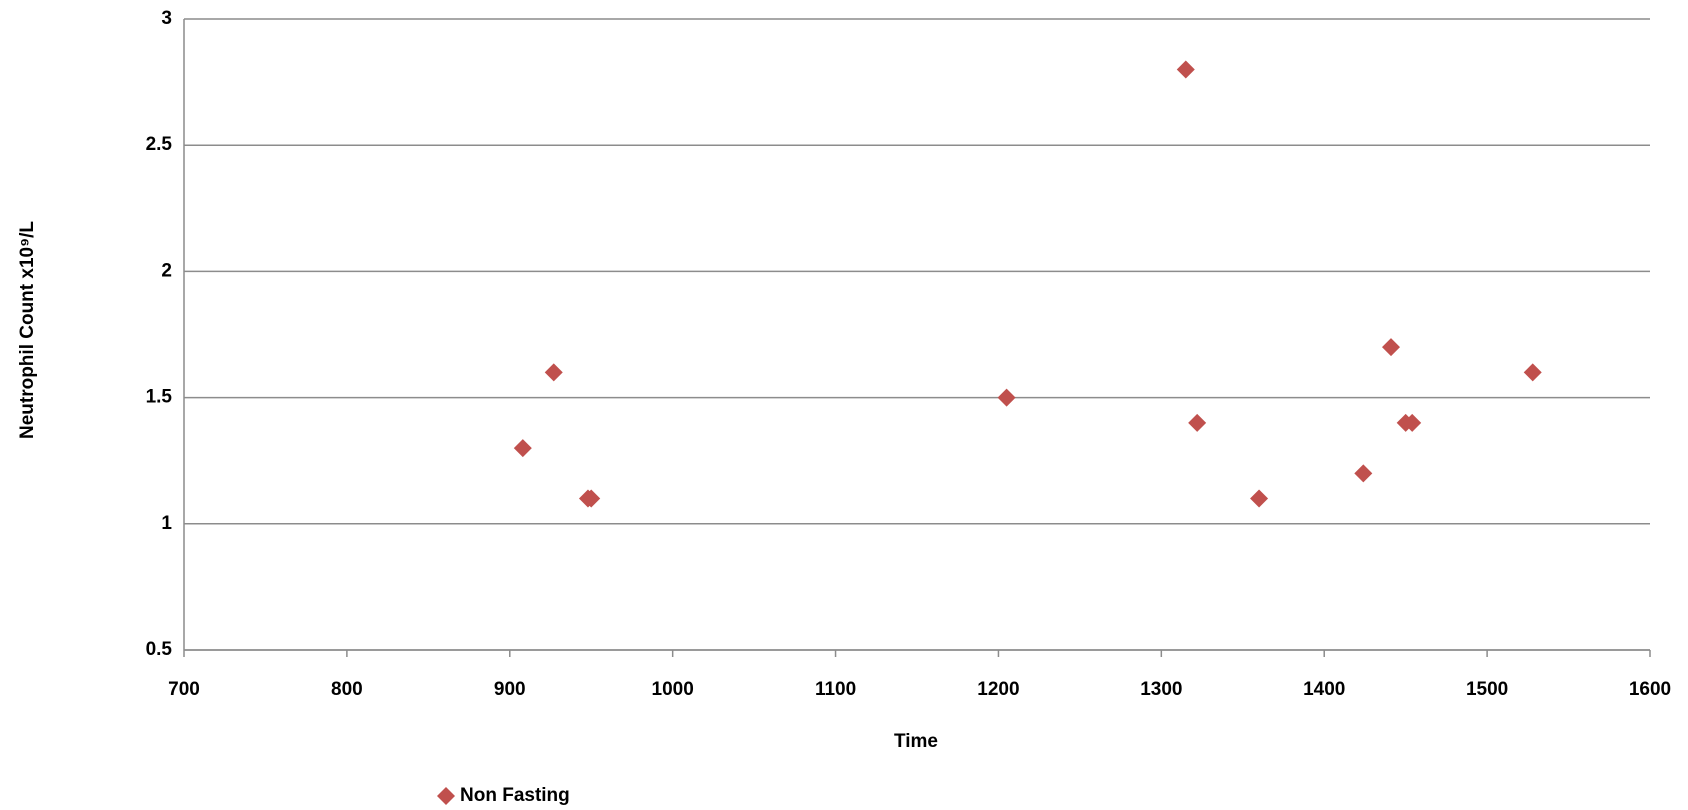  What do you see at coordinates (159, 649) in the screenshot?
I see `y-tick-label: 0.5` at bounding box center [159, 649].